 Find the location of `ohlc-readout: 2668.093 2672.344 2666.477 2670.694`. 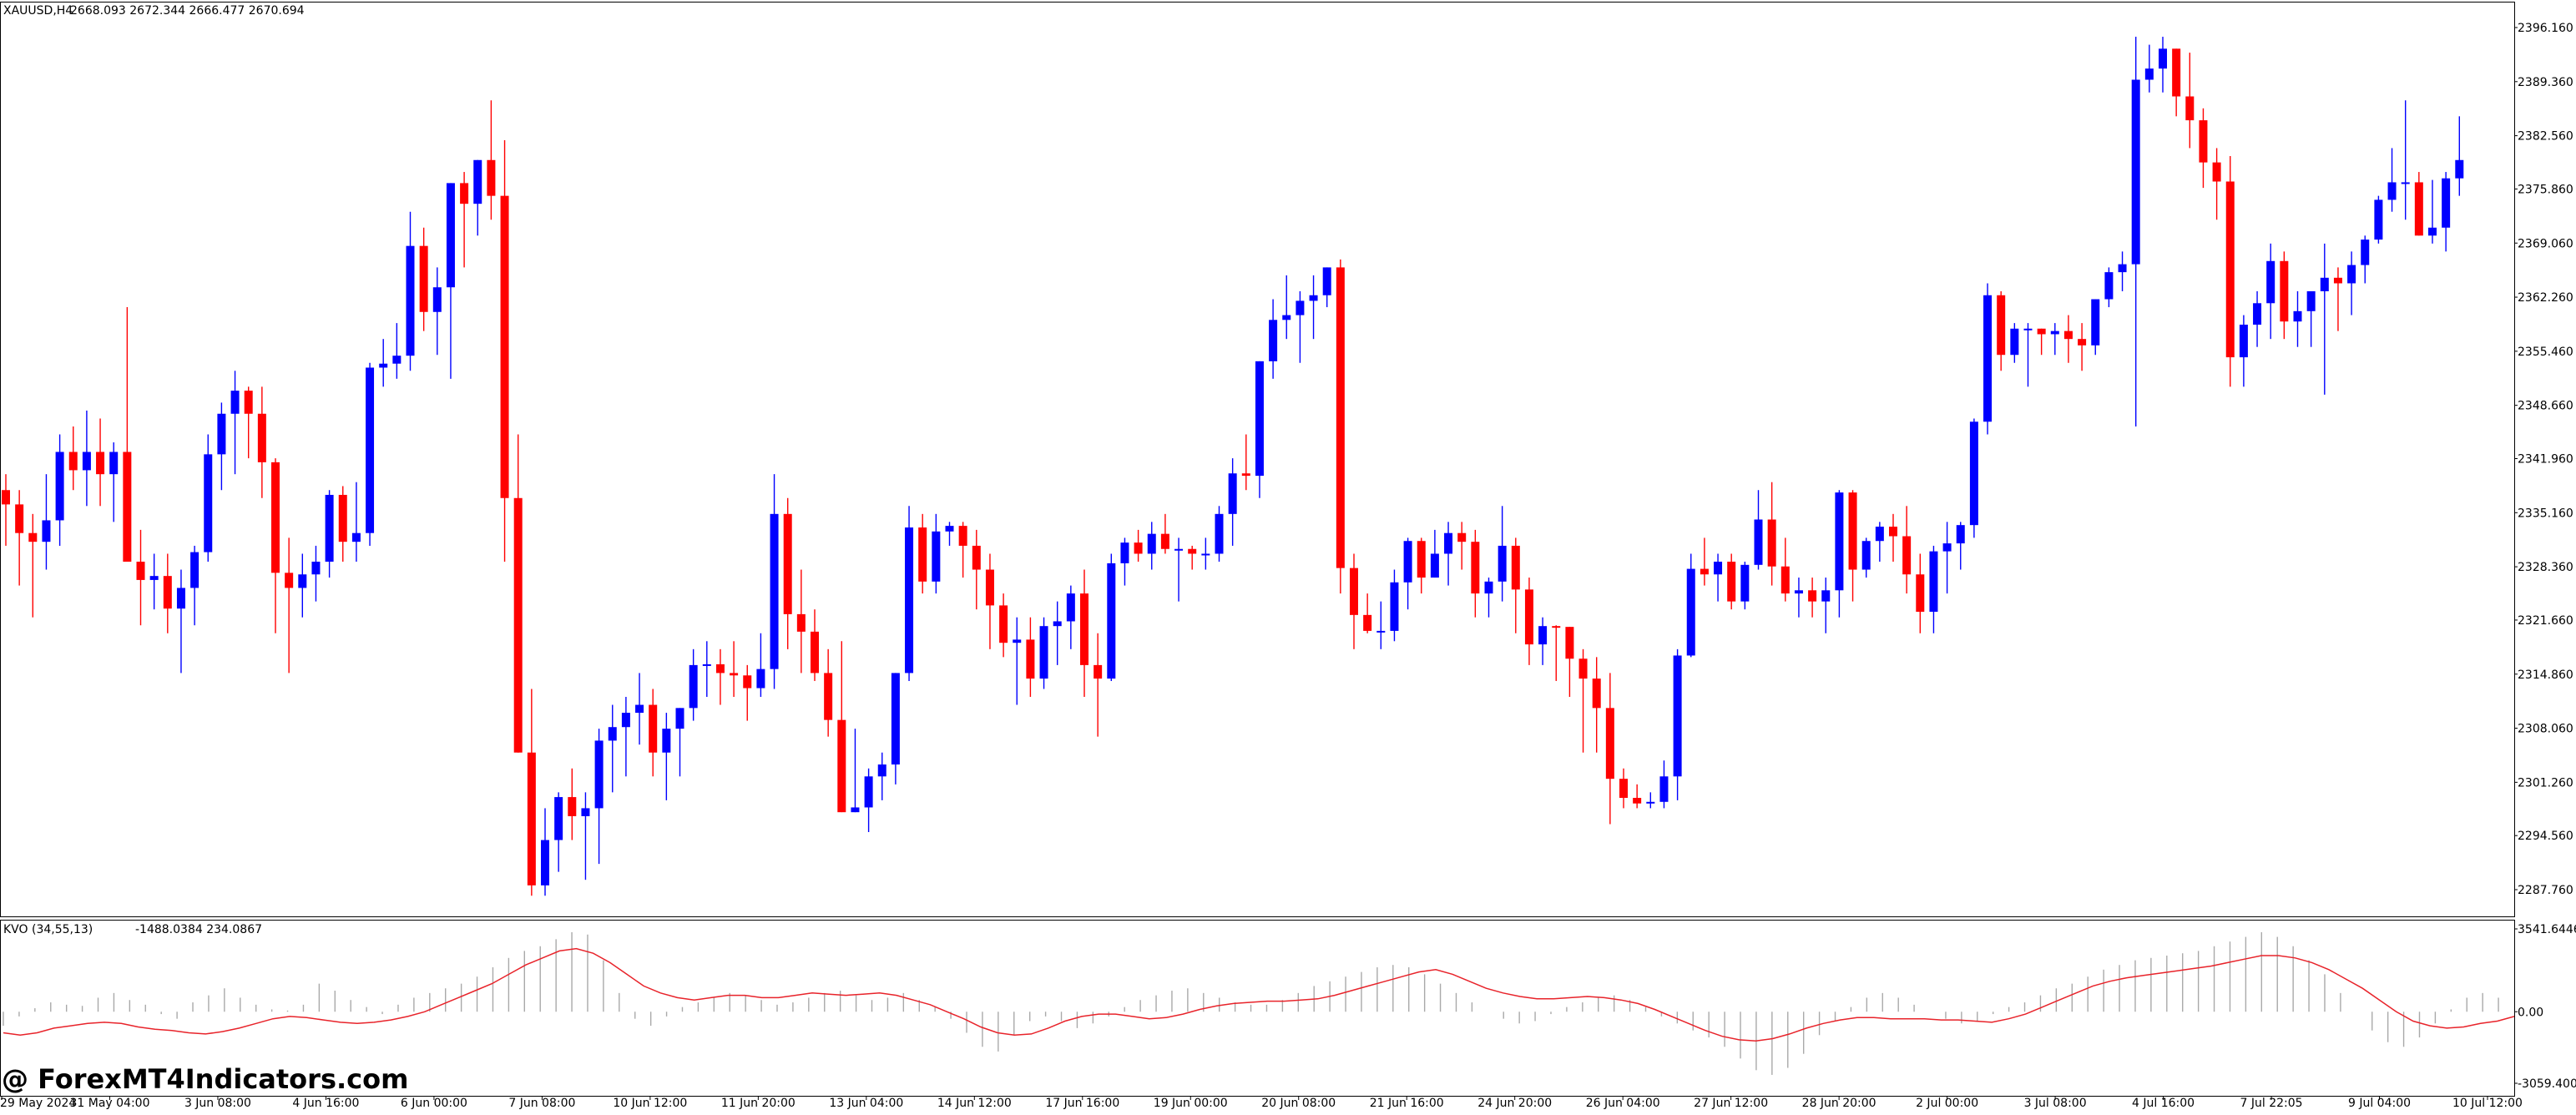

ohlc-readout: 2668.093 2672.344 2666.477 2670.694 is located at coordinates (187, 11).